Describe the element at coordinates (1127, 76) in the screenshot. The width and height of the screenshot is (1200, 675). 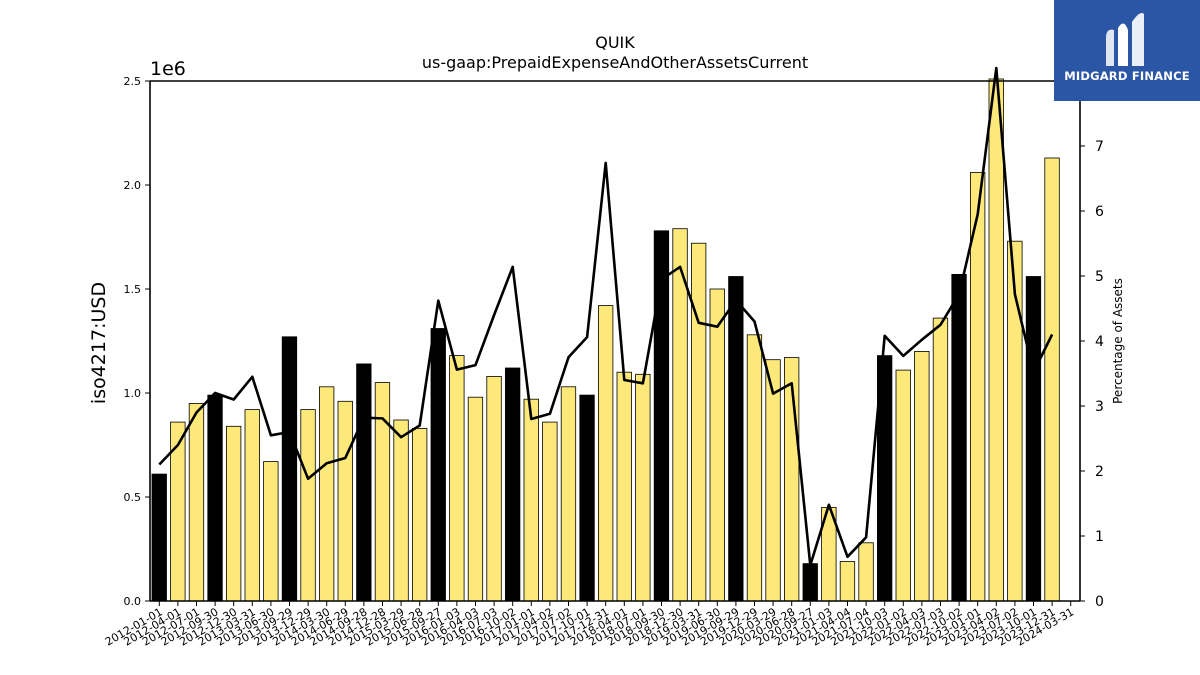
I see `logo-text: MIDGARD FINANCE` at that location.